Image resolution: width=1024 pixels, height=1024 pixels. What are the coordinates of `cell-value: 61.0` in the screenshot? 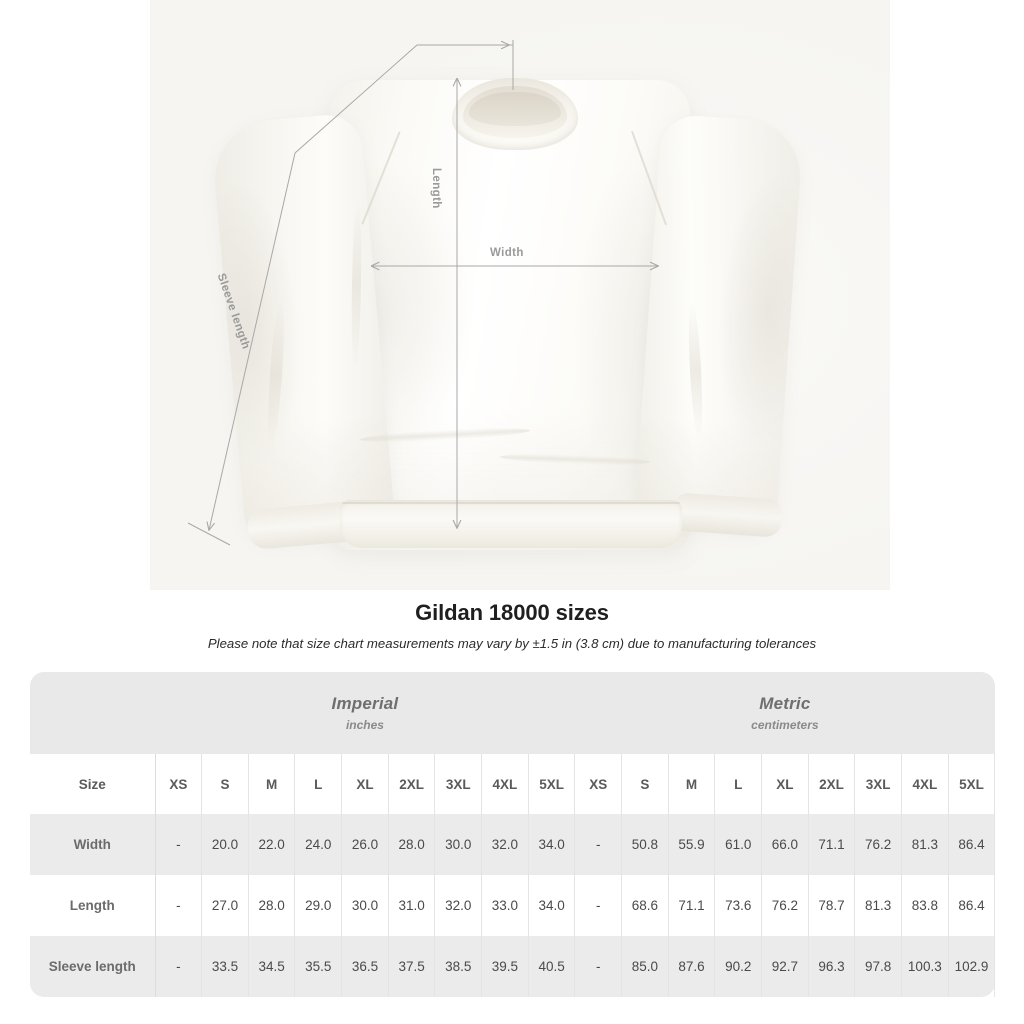 It's located at (738, 844).